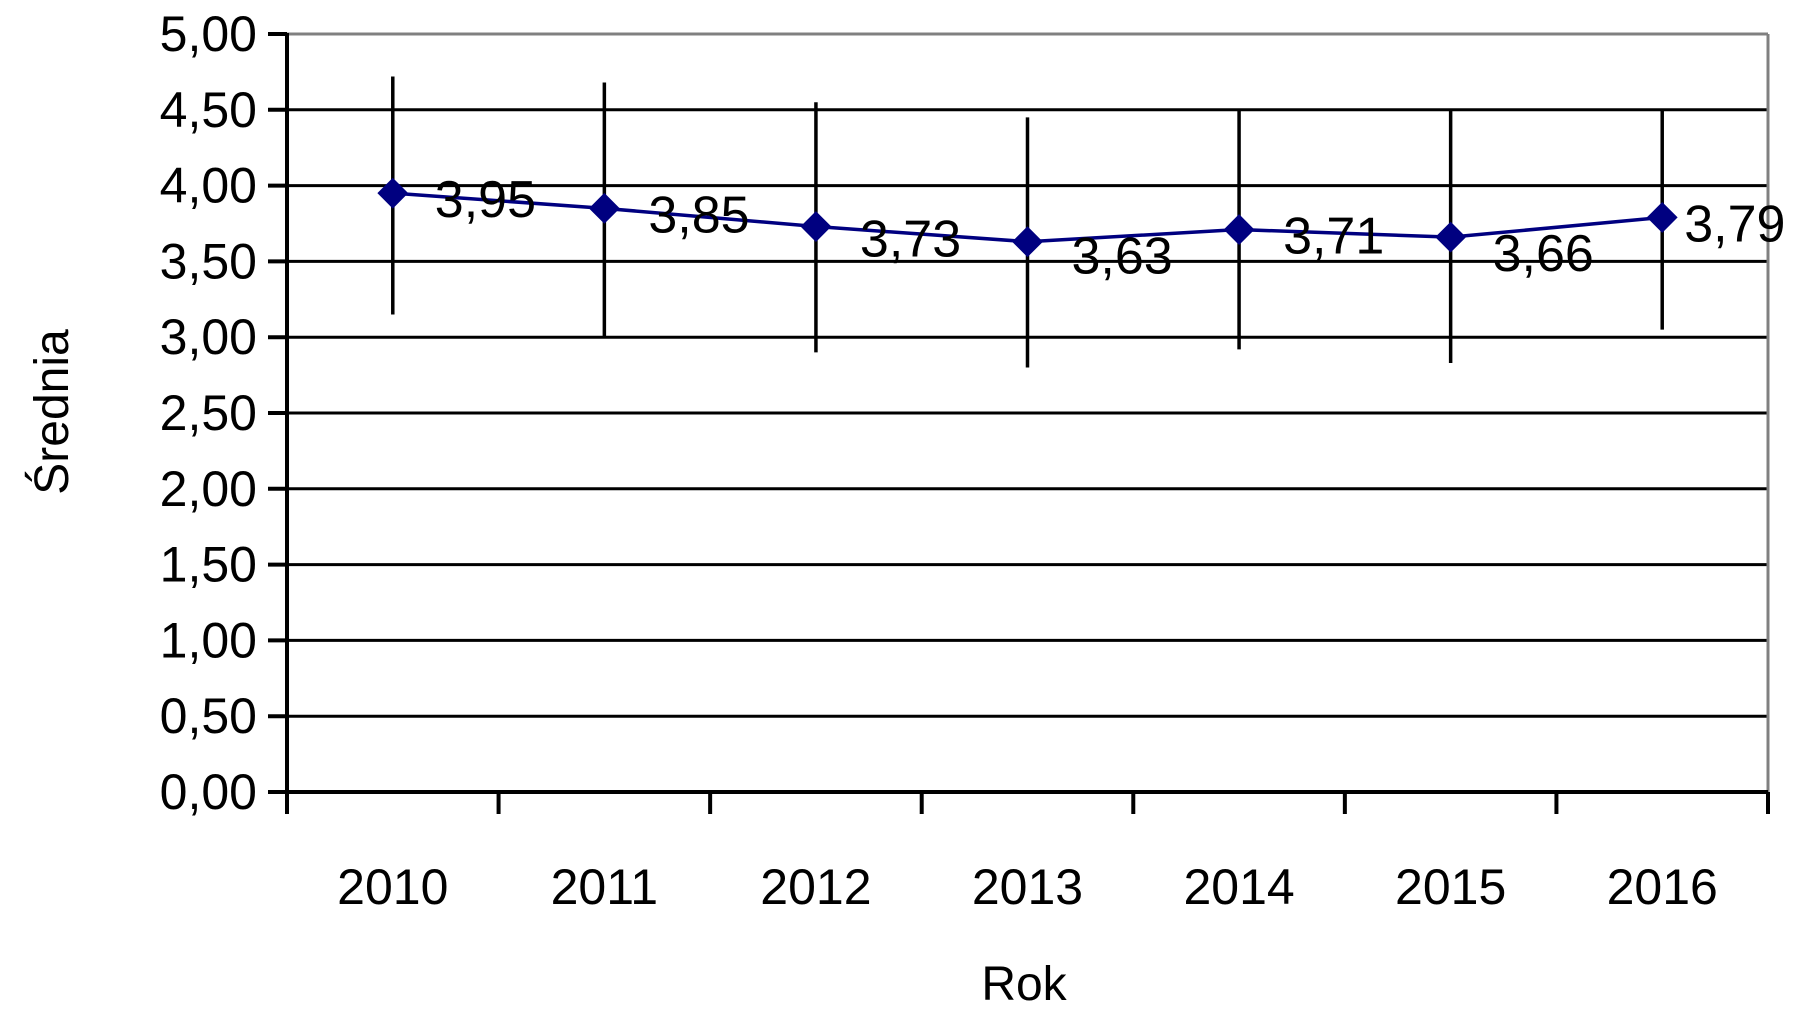  What do you see at coordinates (208, 186) in the screenshot?
I see `y-tick-label-8: 4,00` at bounding box center [208, 186].